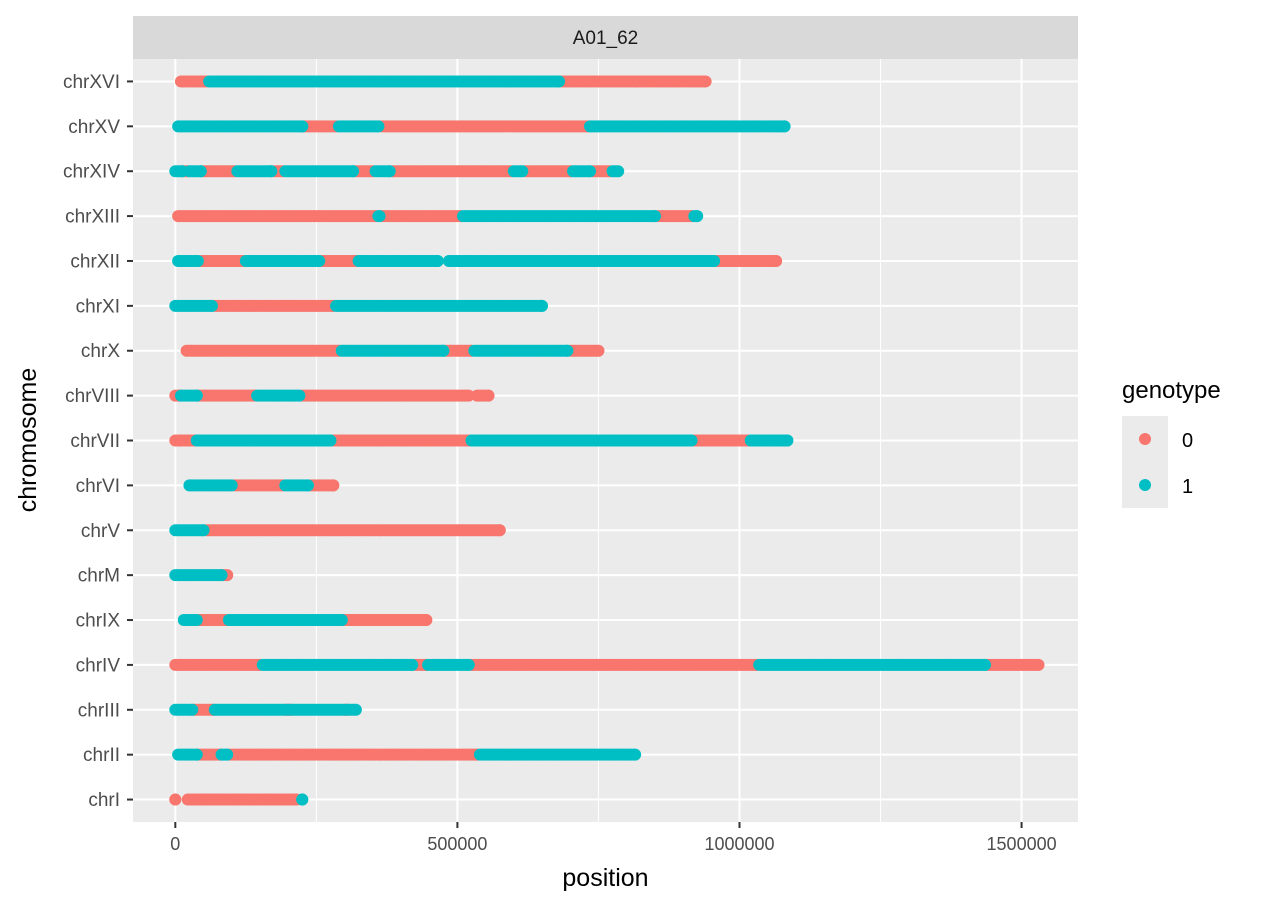 The image size is (1272, 906). What do you see at coordinates (100, 351) in the screenshot?
I see `y-tick-label: chrX` at bounding box center [100, 351].